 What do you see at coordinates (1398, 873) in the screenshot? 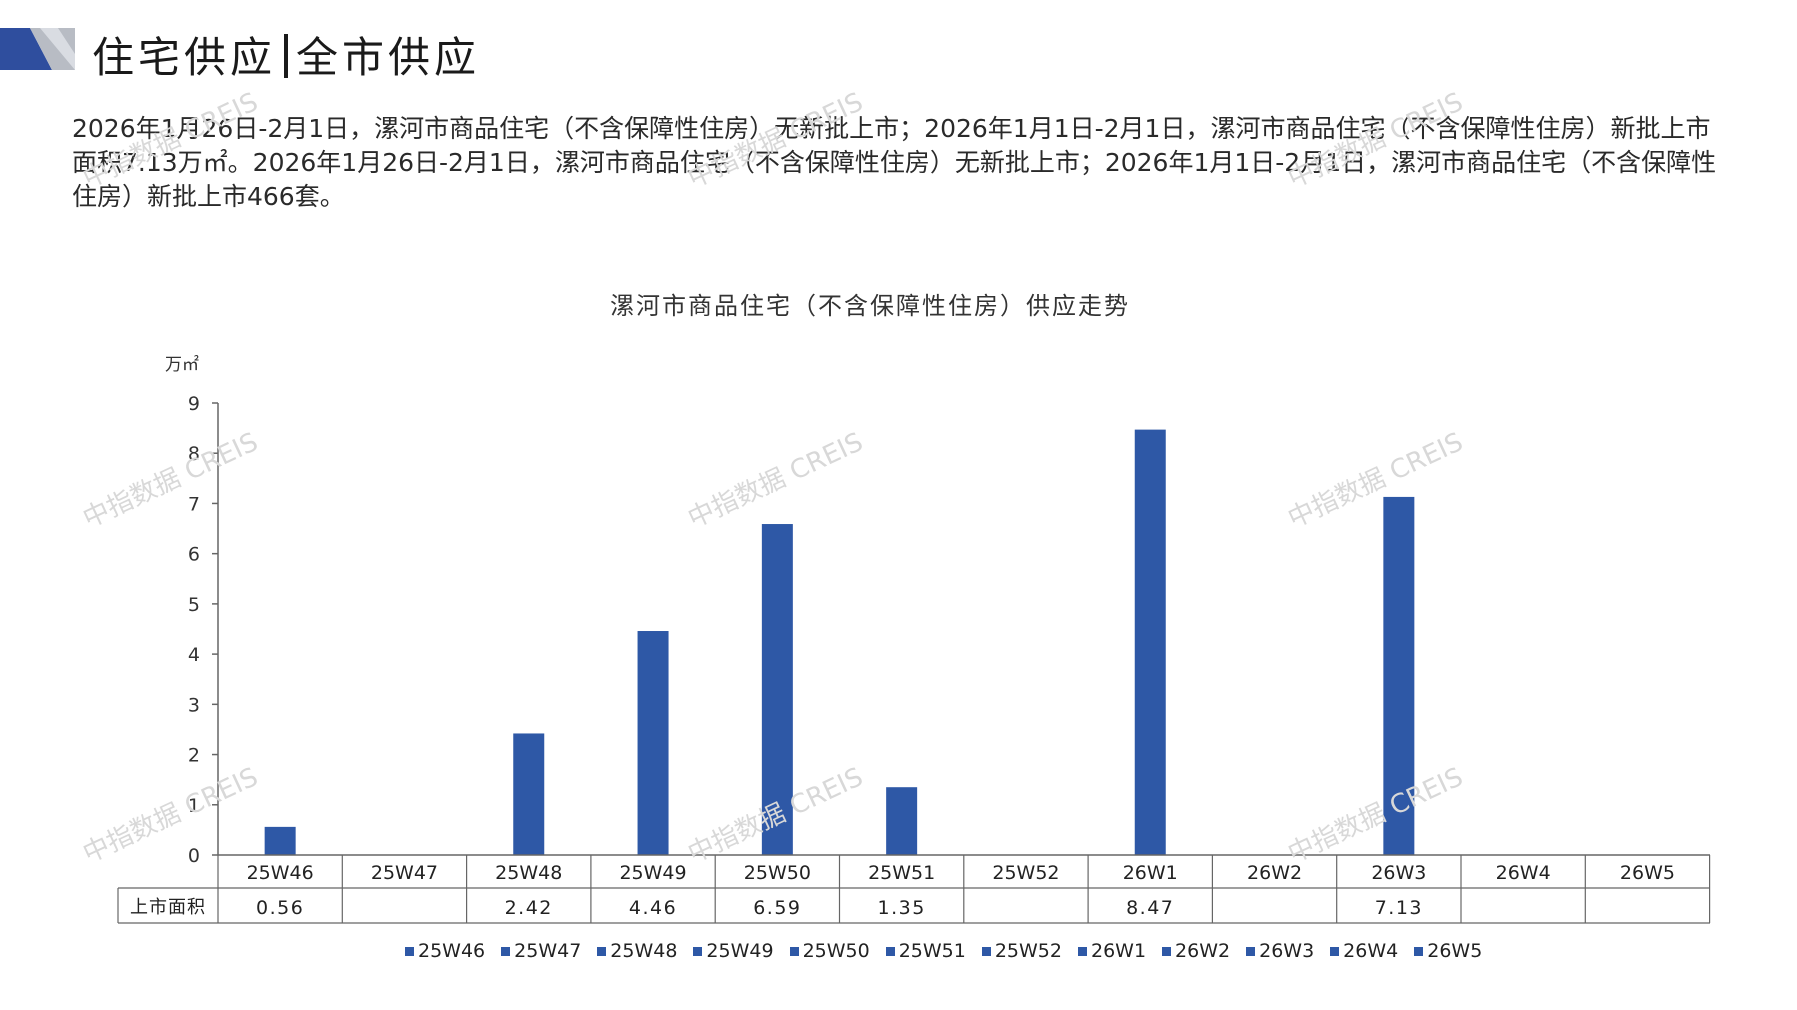
I see `x-tick-label: 26W3` at bounding box center [1398, 873].